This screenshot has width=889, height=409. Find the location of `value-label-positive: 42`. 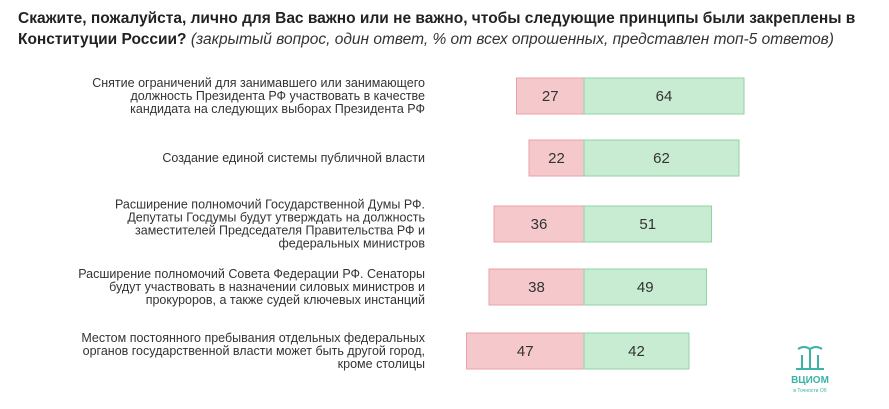

value-label-positive: 42 is located at coordinates (636, 351).